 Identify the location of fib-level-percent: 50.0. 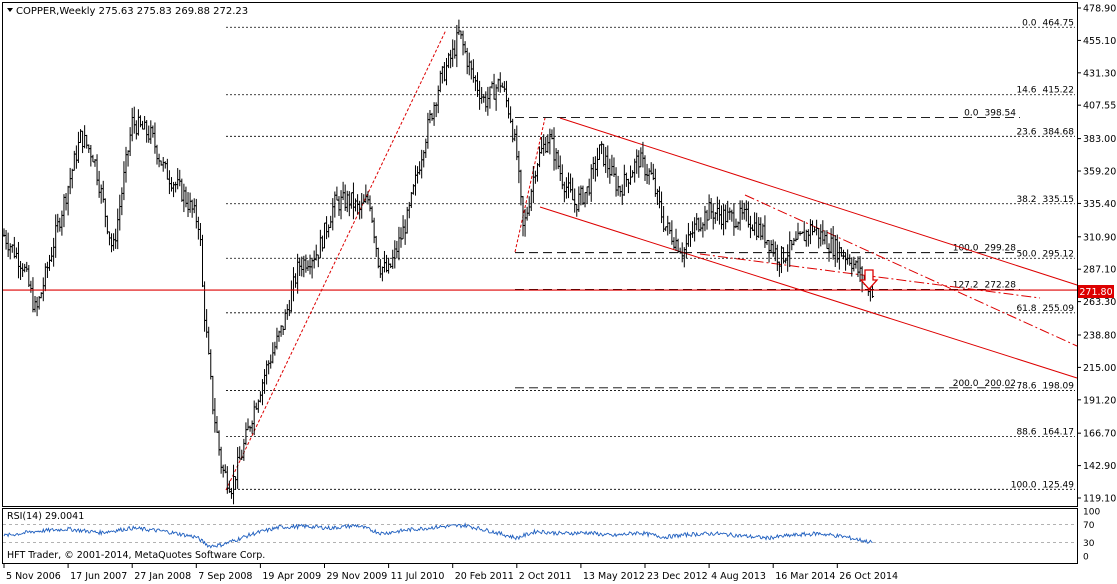
(1026, 254).